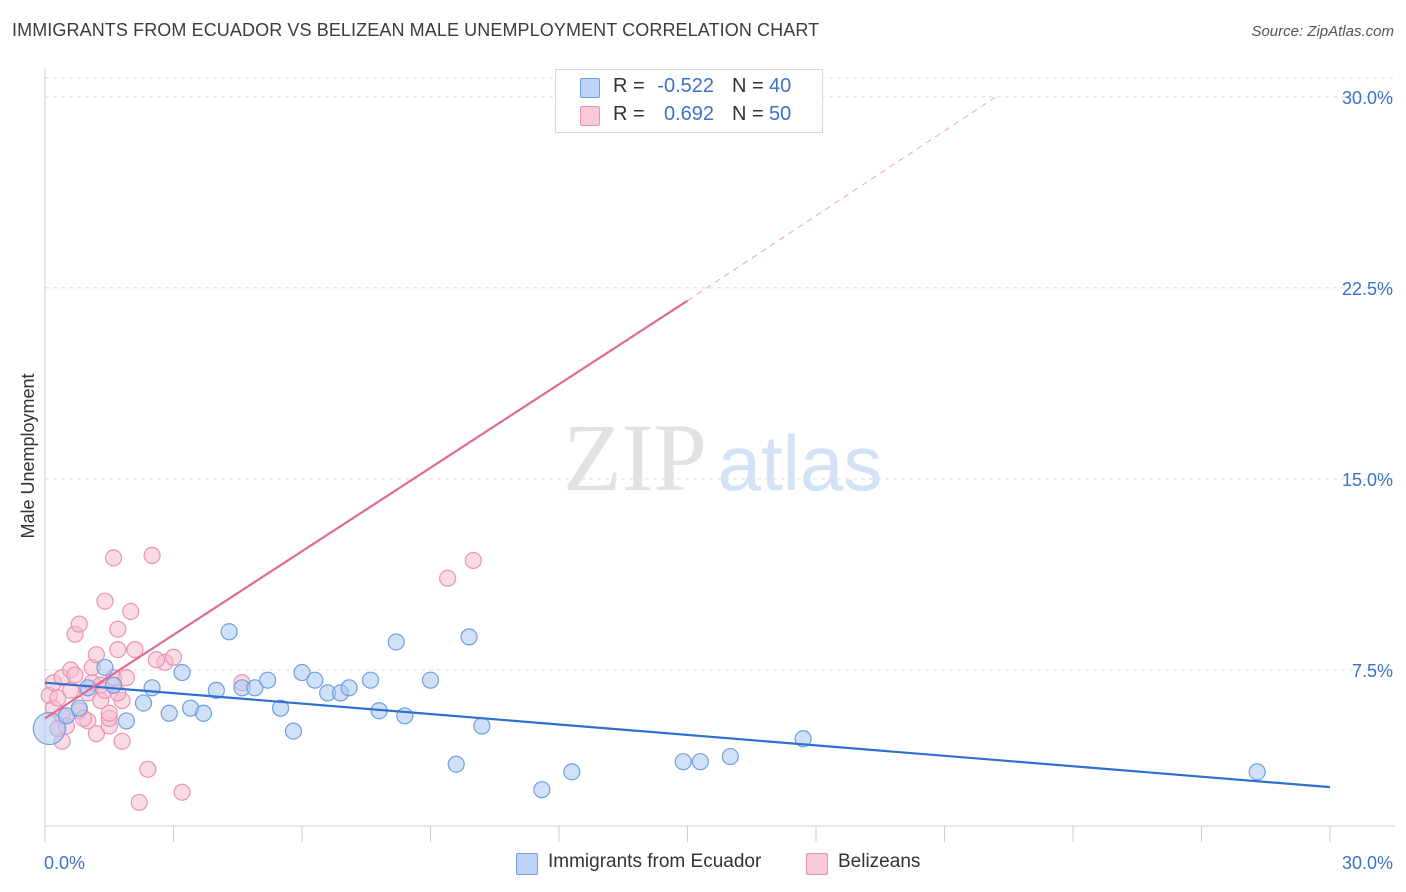 This screenshot has height=892, width=1406. What do you see at coordinates (842, 199) in the screenshot?
I see `belizeans-trend-extension` at bounding box center [842, 199].